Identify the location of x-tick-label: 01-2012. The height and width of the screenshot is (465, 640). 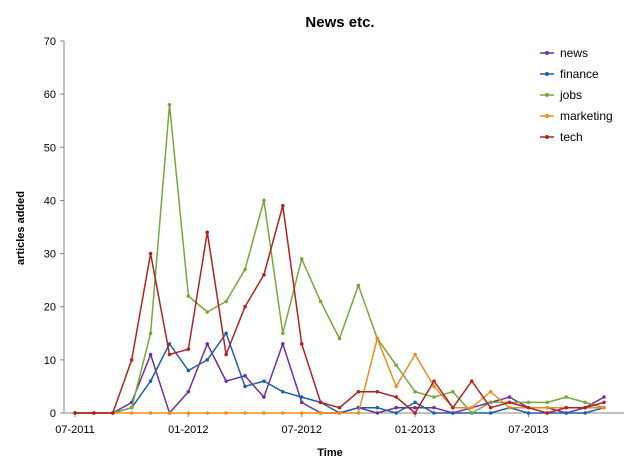
(188, 430).